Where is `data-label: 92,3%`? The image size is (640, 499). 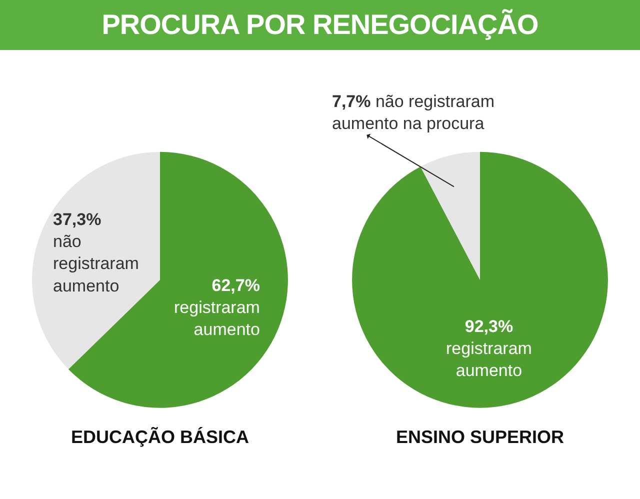
data-label: 92,3% is located at coordinates (489, 326).